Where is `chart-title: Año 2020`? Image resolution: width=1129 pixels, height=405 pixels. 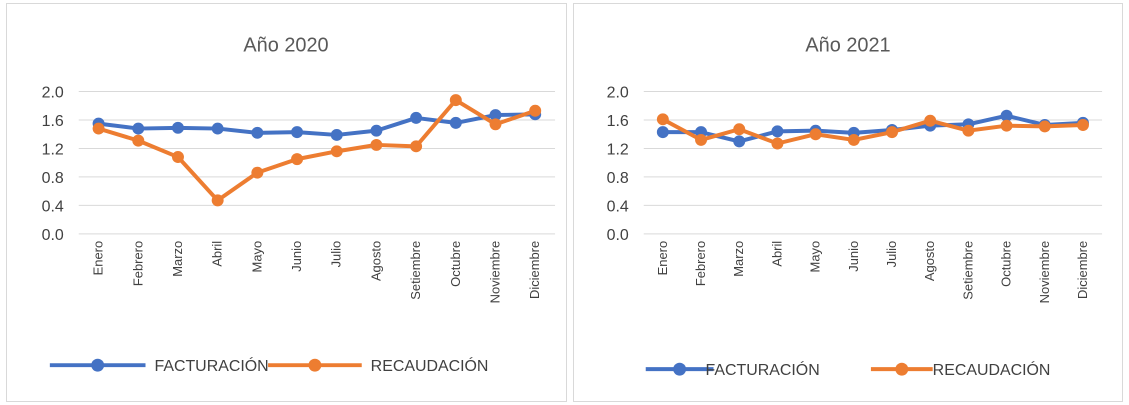
chart-title: Año 2020 is located at coordinates (285, 46).